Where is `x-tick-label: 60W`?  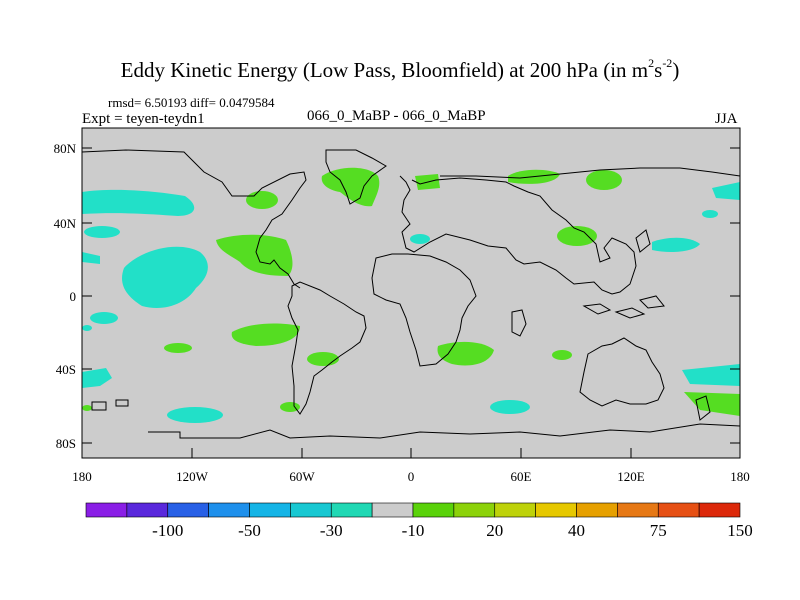 x-tick-label: 60W is located at coordinates (302, 476).